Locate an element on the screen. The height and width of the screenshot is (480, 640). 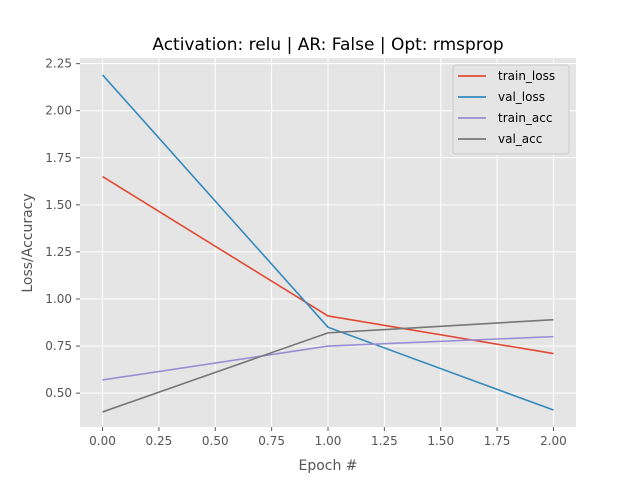
x-axis-label: Epoch # is located at coordinates (327, 466).